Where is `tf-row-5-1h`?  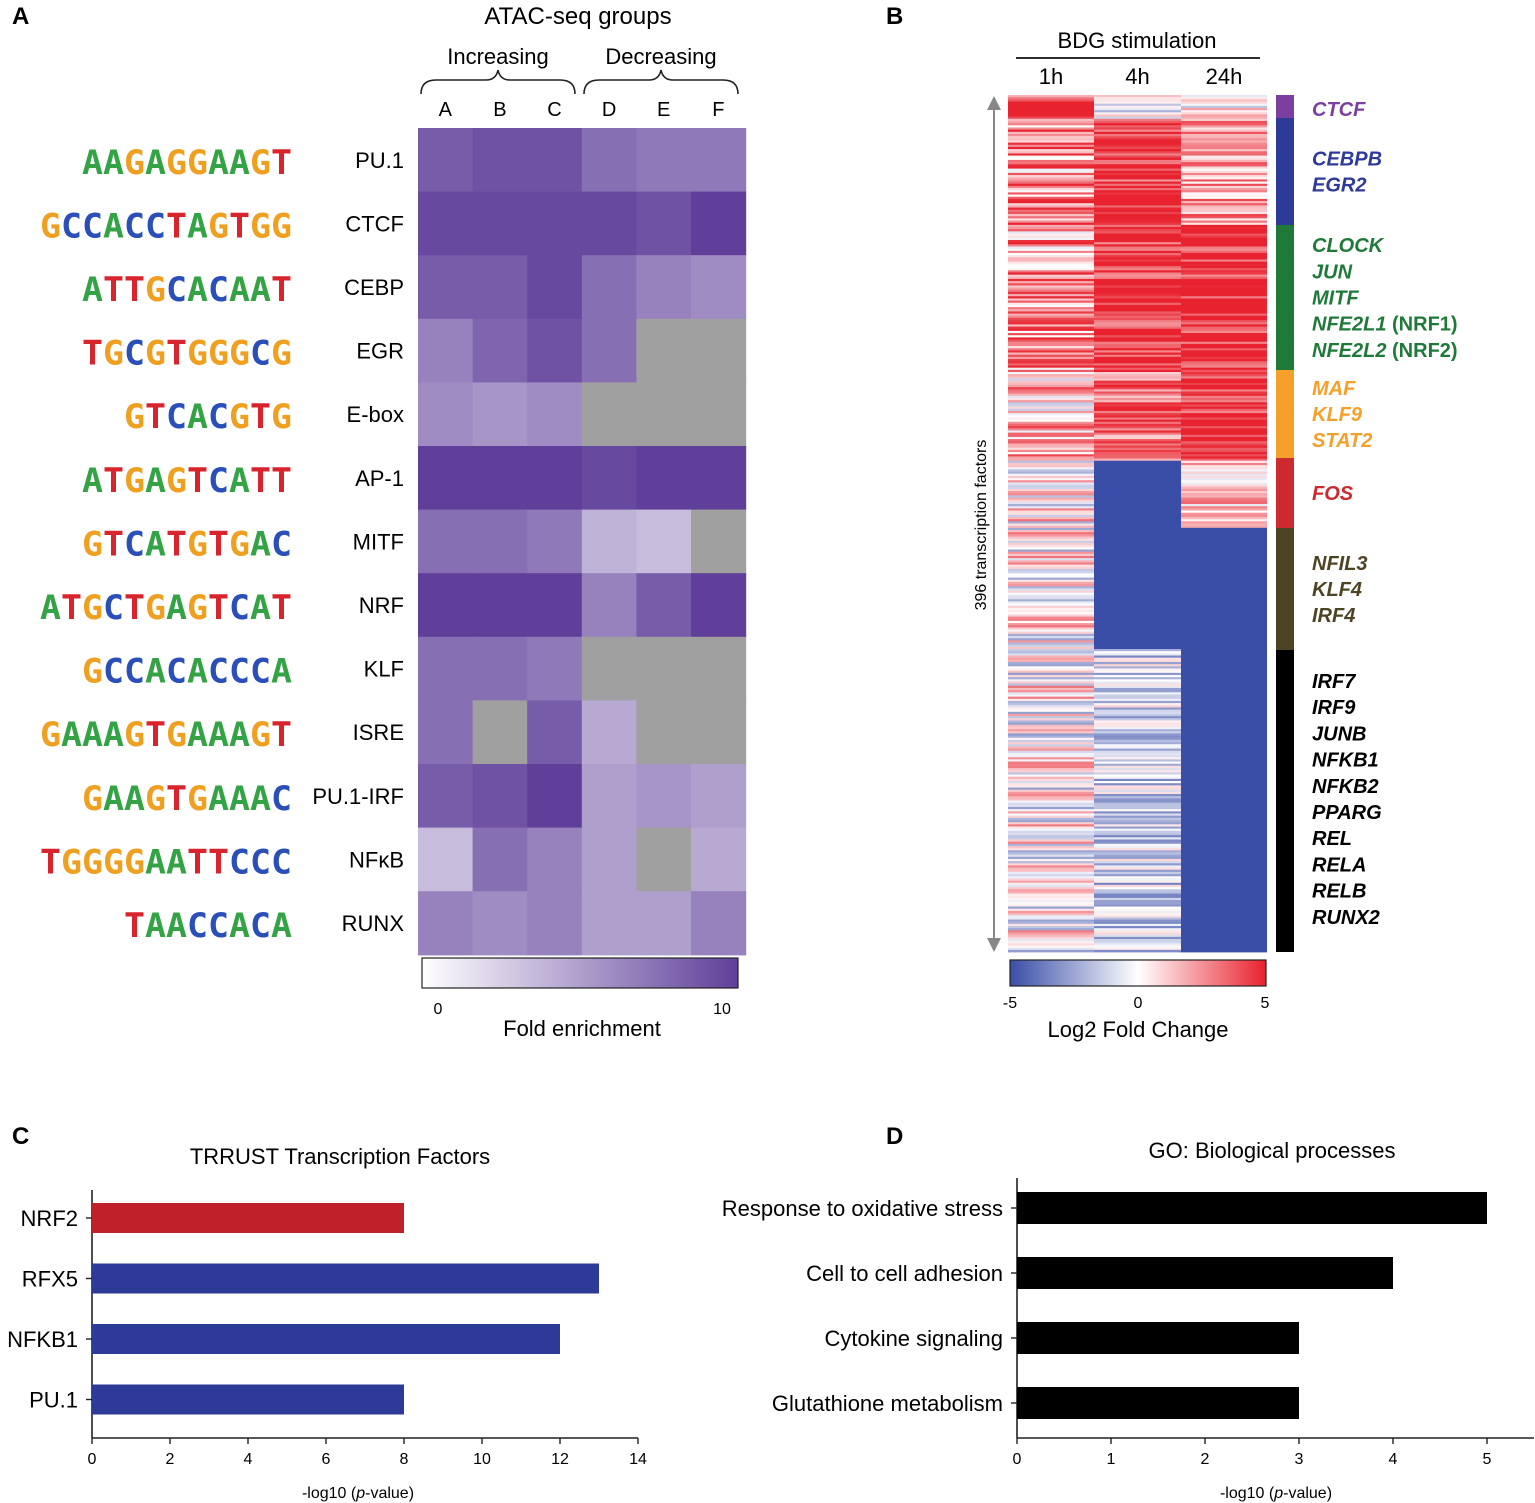 tf-row-5-1h is located at coordinates (1051, 107).